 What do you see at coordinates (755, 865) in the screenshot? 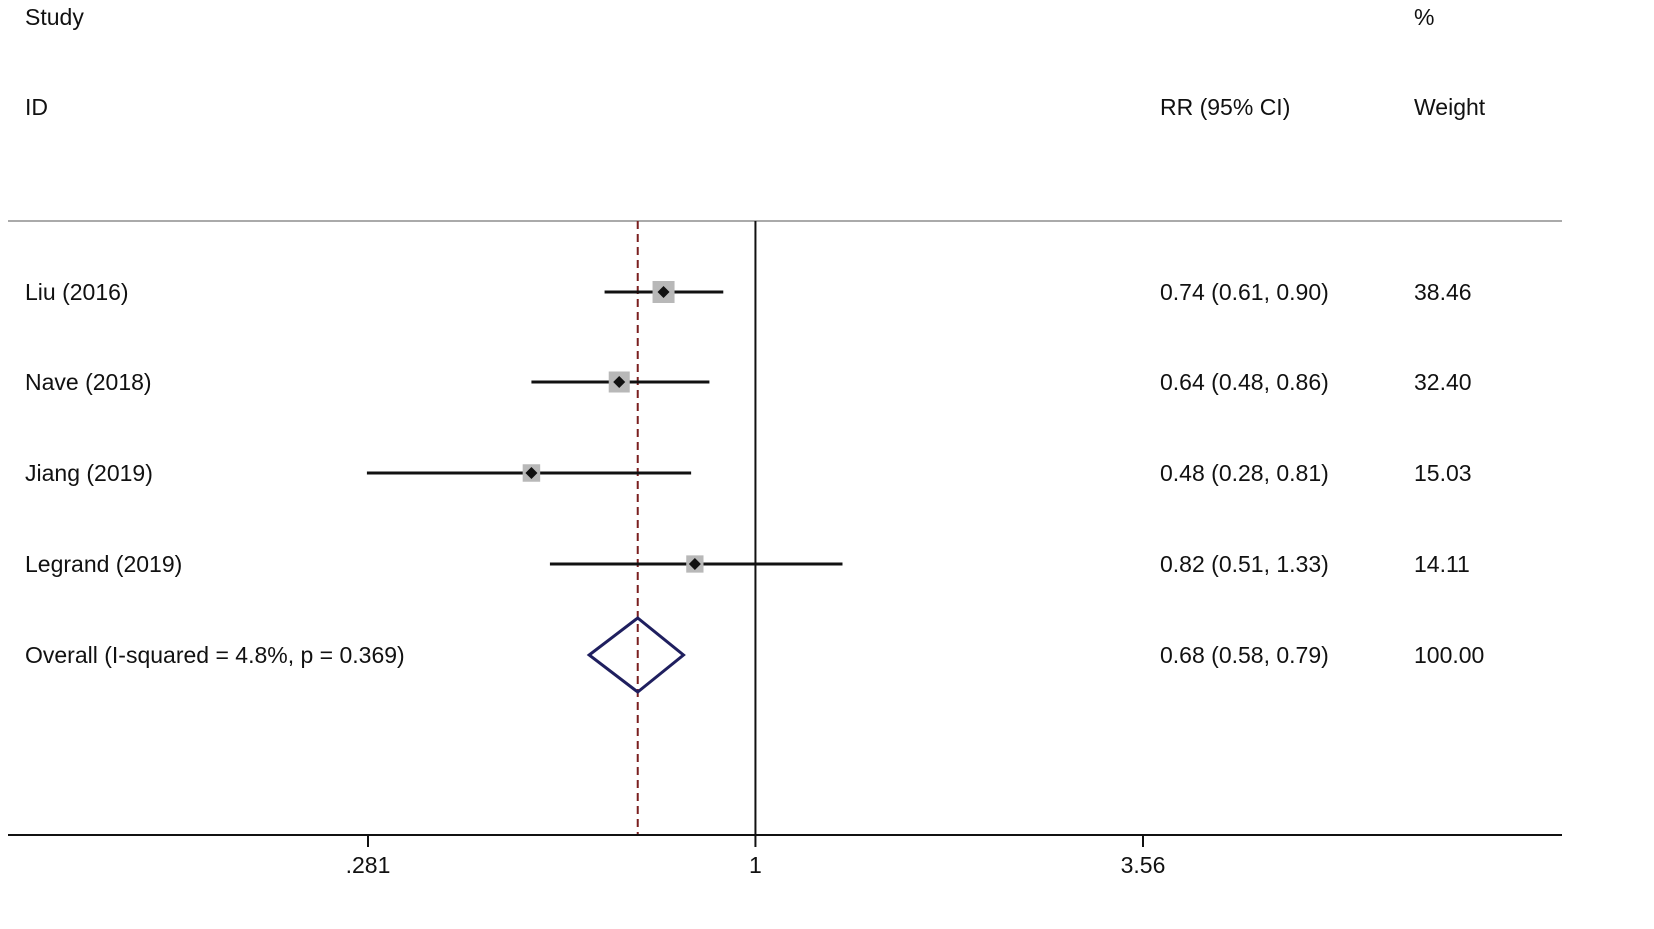
I see `x-tick-label-2: 1` at bounding box center [755, 865].